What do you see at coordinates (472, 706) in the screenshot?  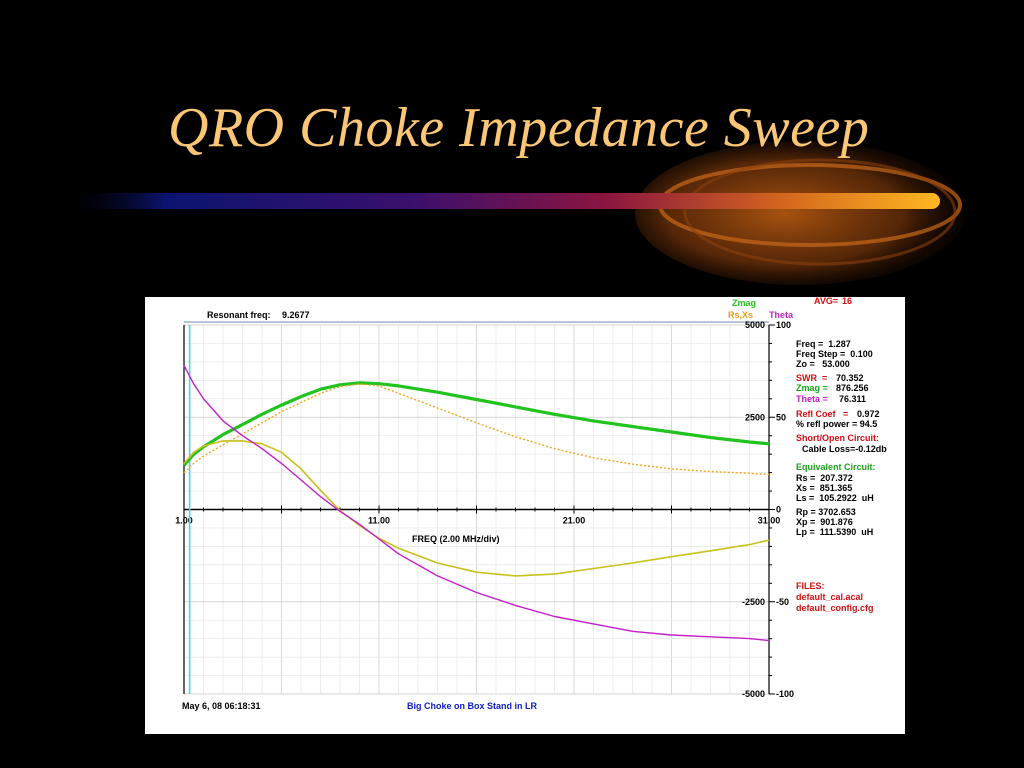 I see `caption: Big Choke on Box Stand in LR` at bounding box center [472, 706].